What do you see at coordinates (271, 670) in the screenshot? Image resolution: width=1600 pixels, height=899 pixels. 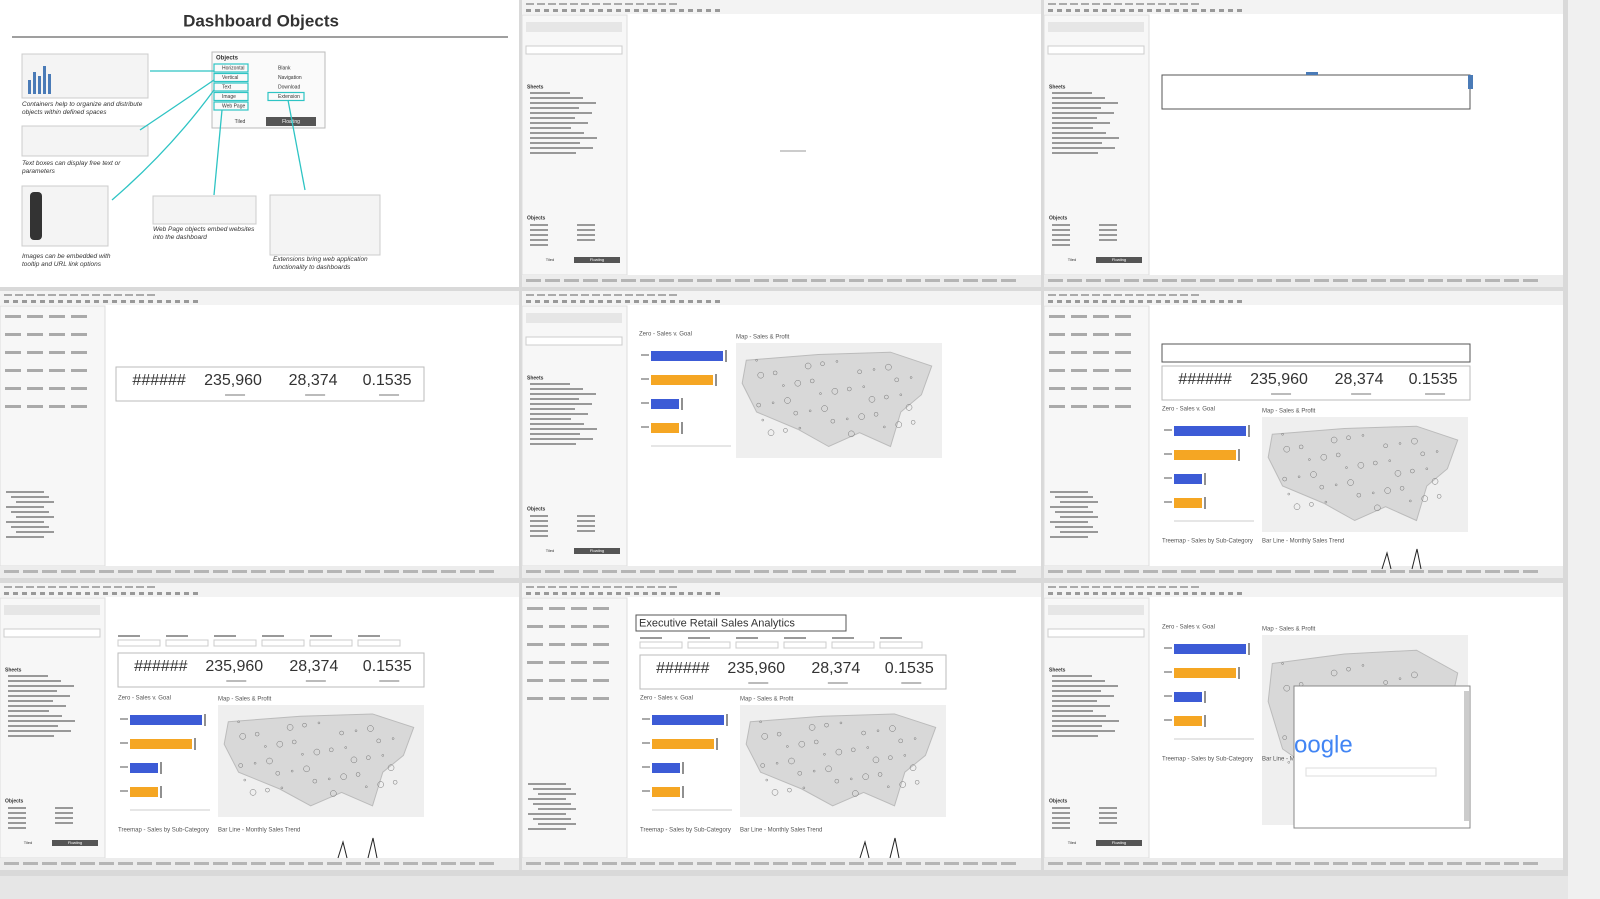 I see `kpi-container` at bounding box center [271, 670].